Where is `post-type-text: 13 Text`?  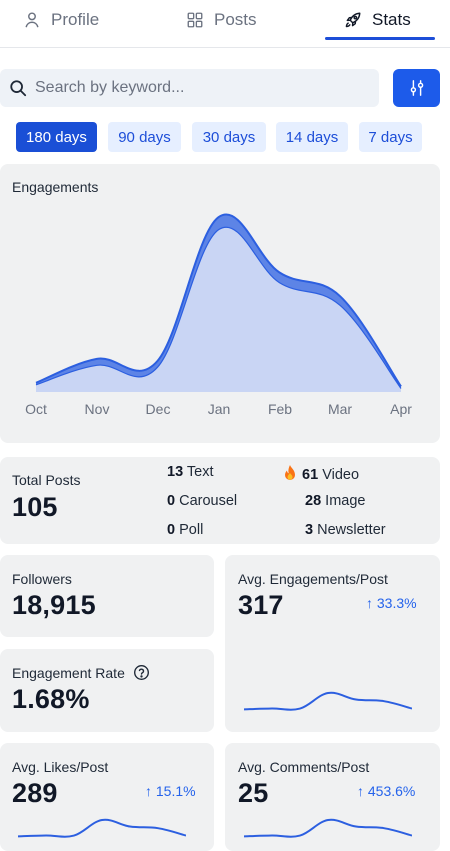
post-type-text: 13 Text is located at coordinates (190, 472).